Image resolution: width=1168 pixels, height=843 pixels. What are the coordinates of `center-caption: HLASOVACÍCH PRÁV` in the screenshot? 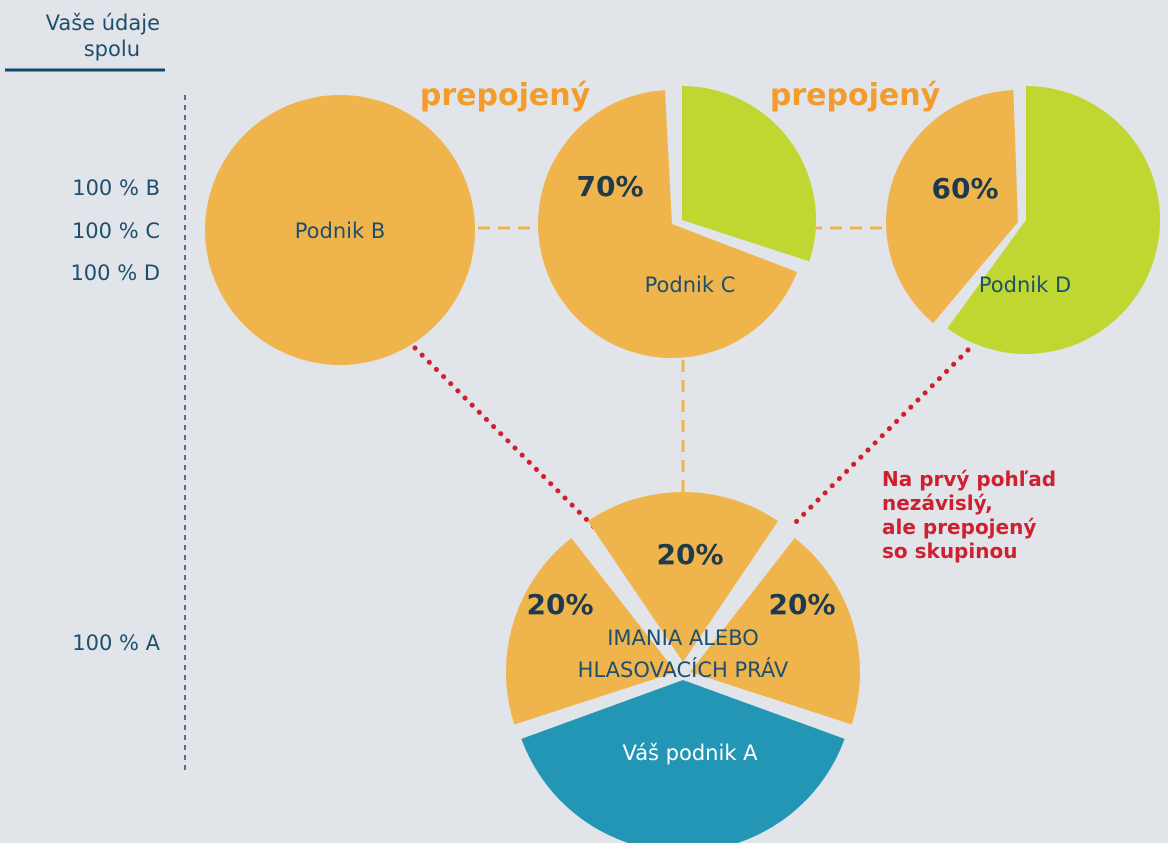 It's located at (683, 669).